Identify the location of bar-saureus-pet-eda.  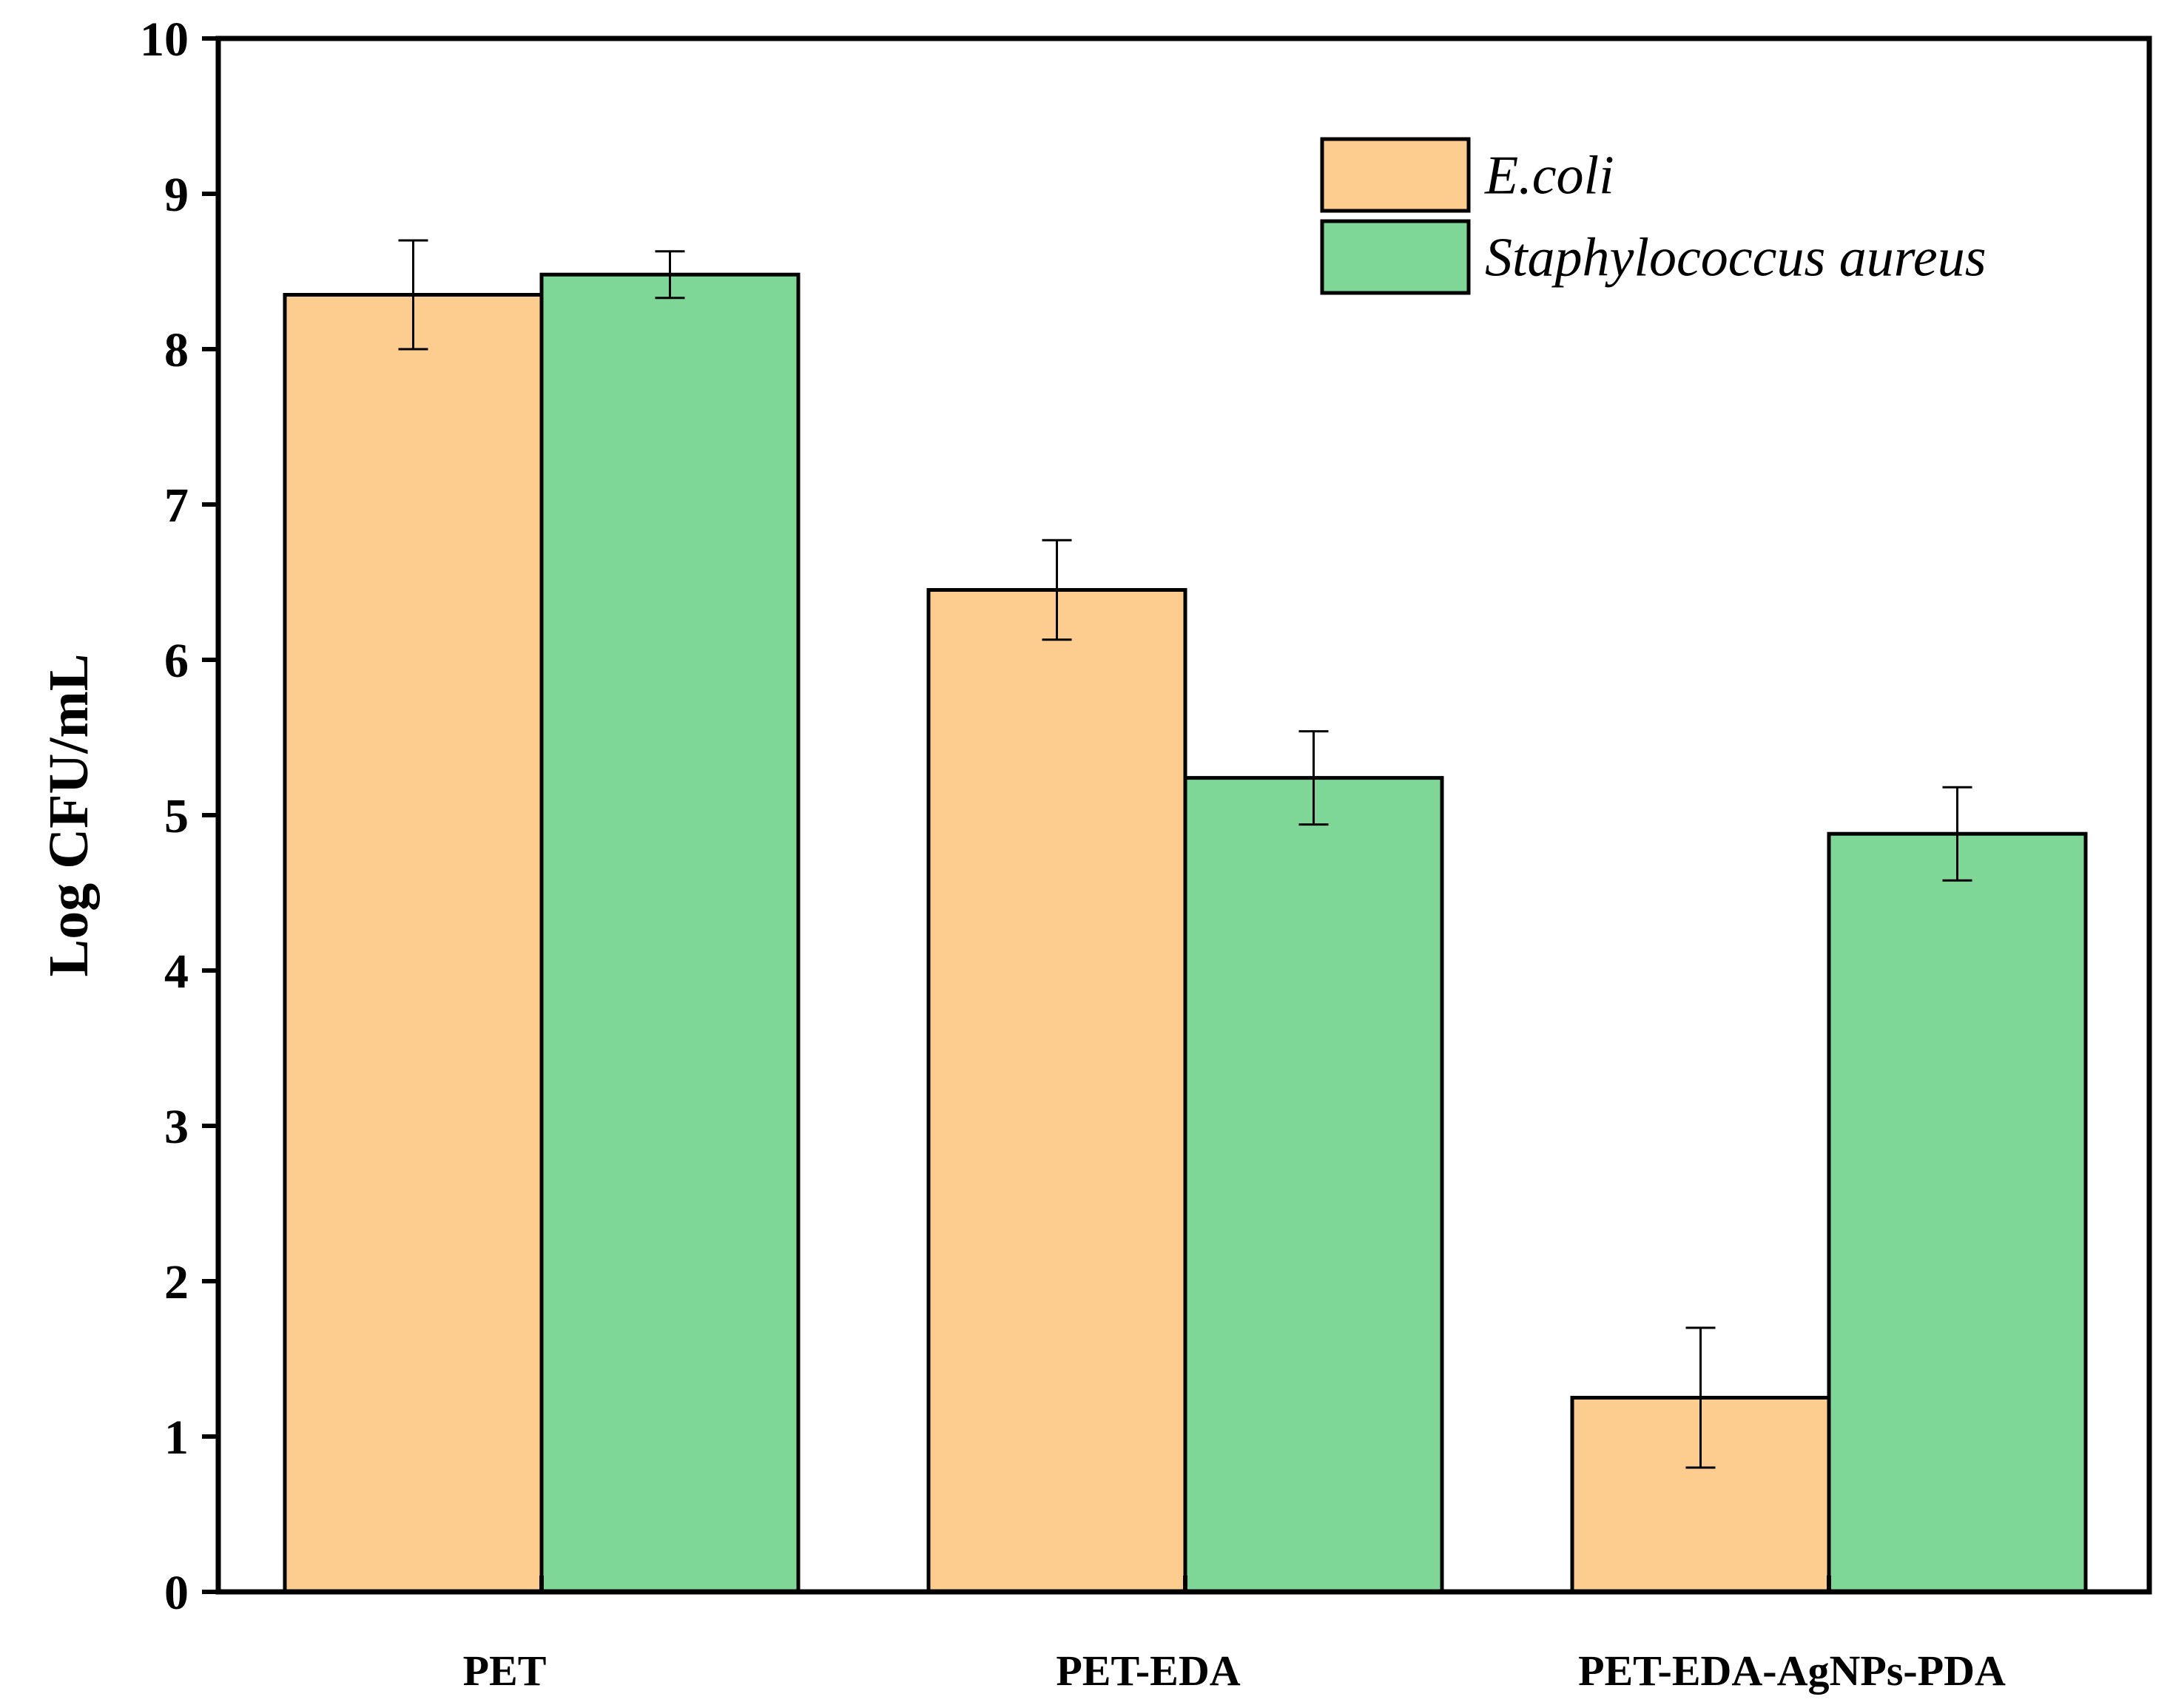
(1313, 1185).